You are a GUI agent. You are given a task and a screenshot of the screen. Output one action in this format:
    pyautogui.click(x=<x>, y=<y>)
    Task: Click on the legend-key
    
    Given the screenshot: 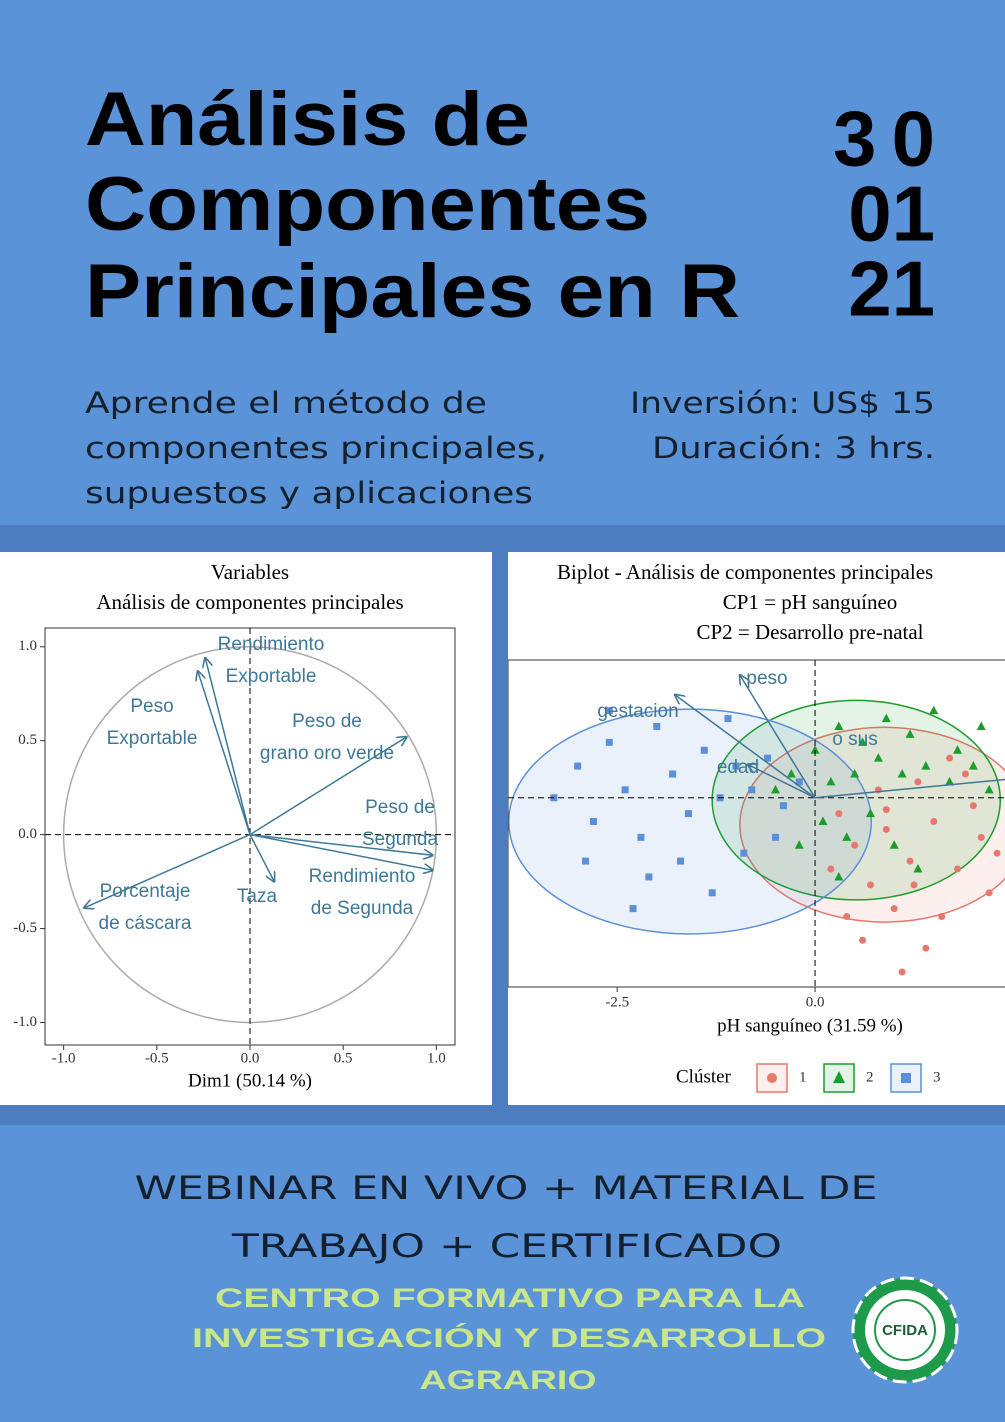 What is the action you would take?
    pyautogui.click(x=772, y=1078)
    